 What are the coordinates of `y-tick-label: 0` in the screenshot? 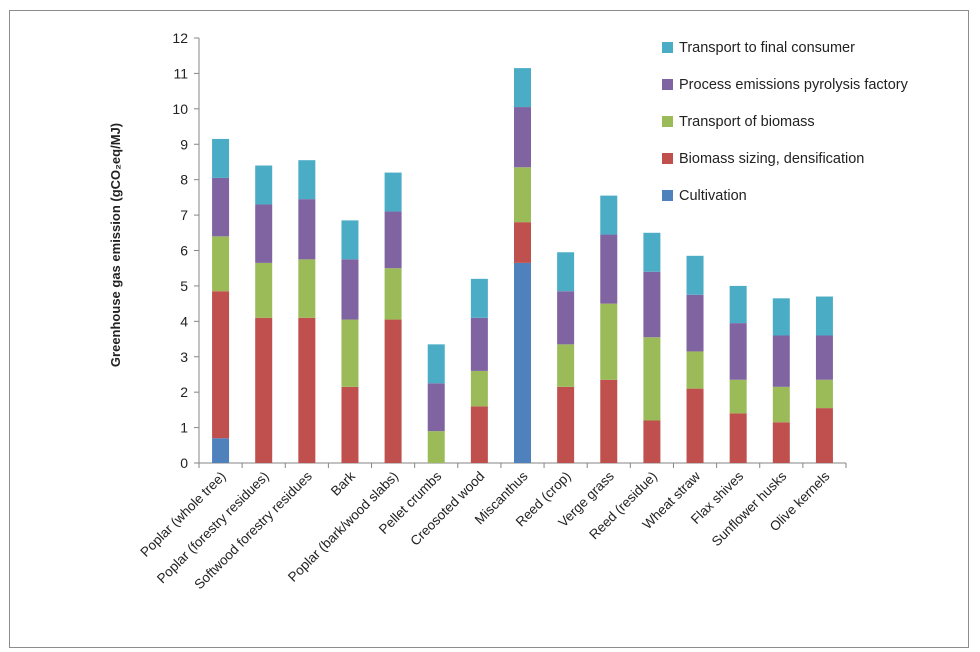 It's located at (184, 463).